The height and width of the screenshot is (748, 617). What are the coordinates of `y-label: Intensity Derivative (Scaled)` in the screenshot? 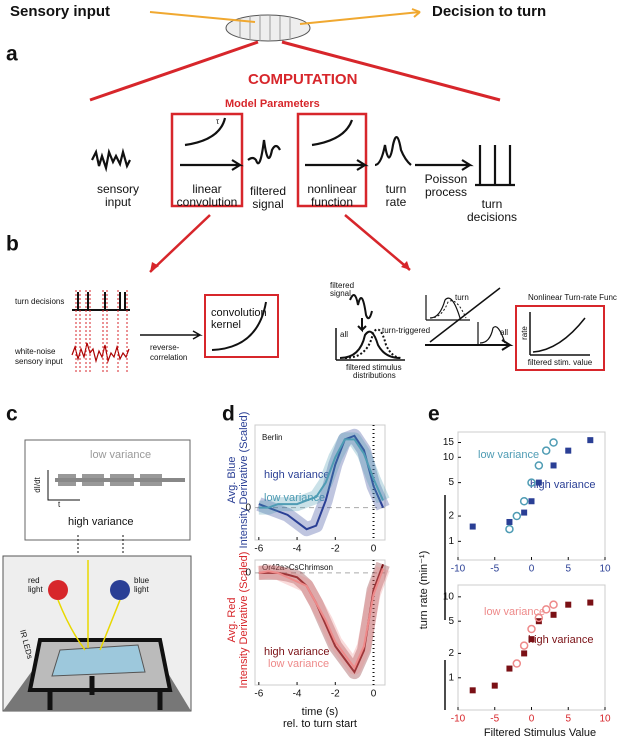 It's located at (244, 480).